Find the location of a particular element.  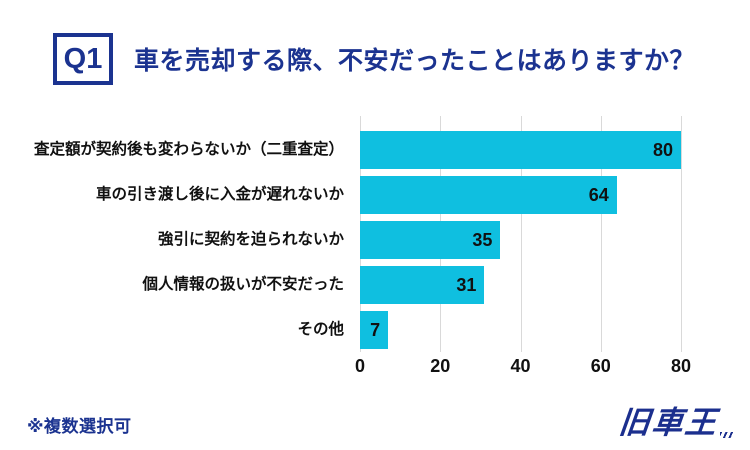

question-number-label: Q1 is located at coordinates (83, 58).